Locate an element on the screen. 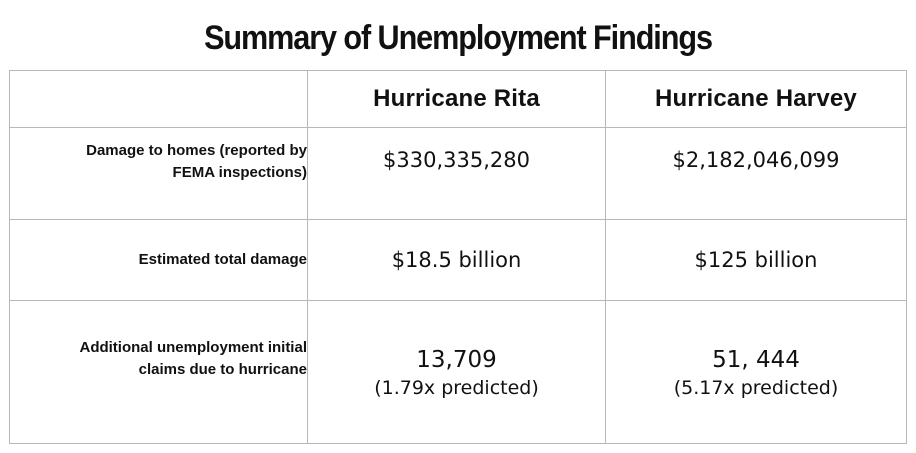 The image size is (916, 453). row-label-line: Additional unemployment initial is located at coordinates (193, 347).